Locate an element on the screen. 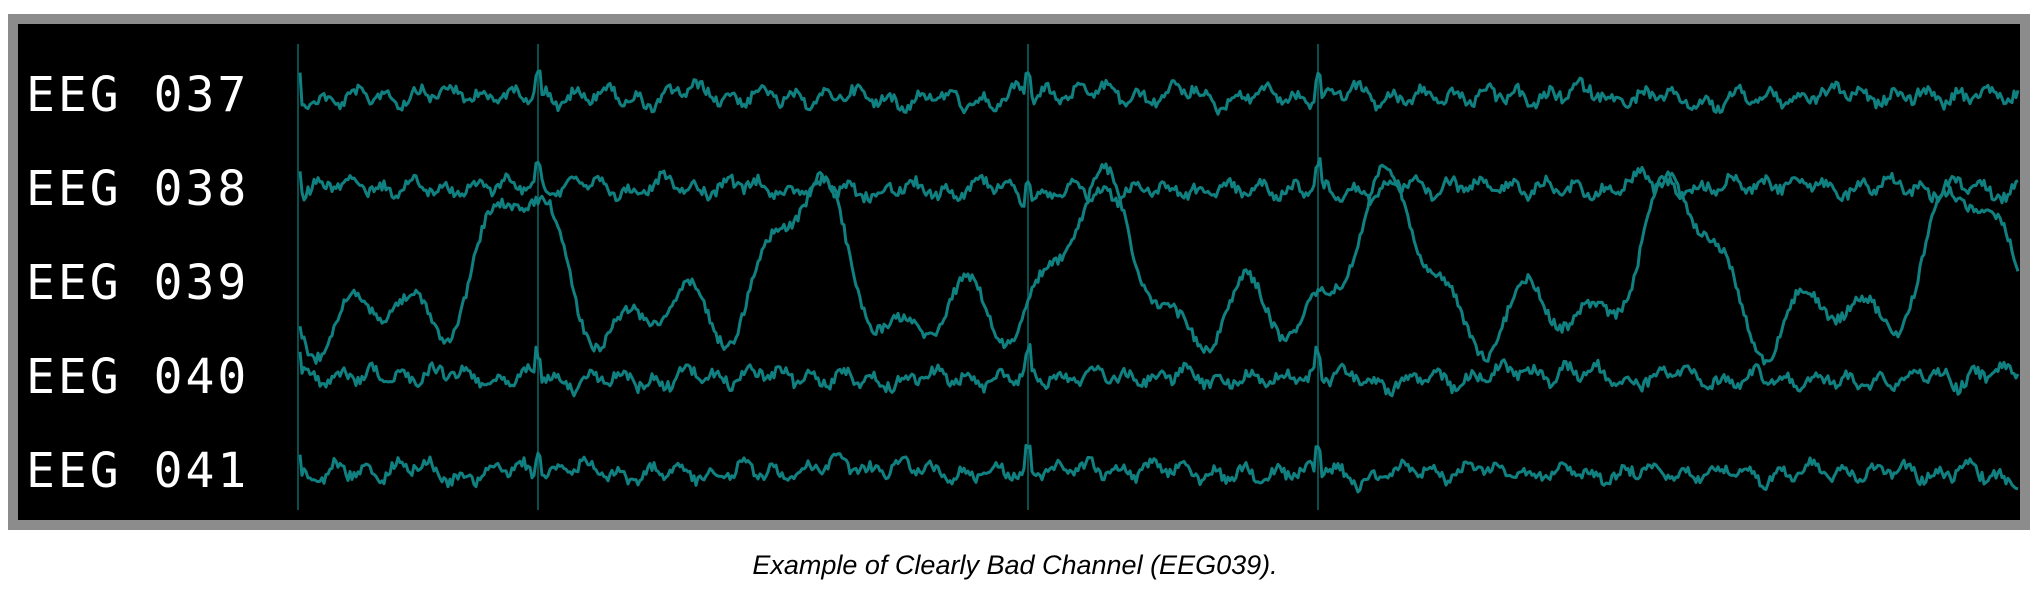 This screenshot has width=2030, height=598. channel-label: EEG 038 is located at coordinates (137, 189).